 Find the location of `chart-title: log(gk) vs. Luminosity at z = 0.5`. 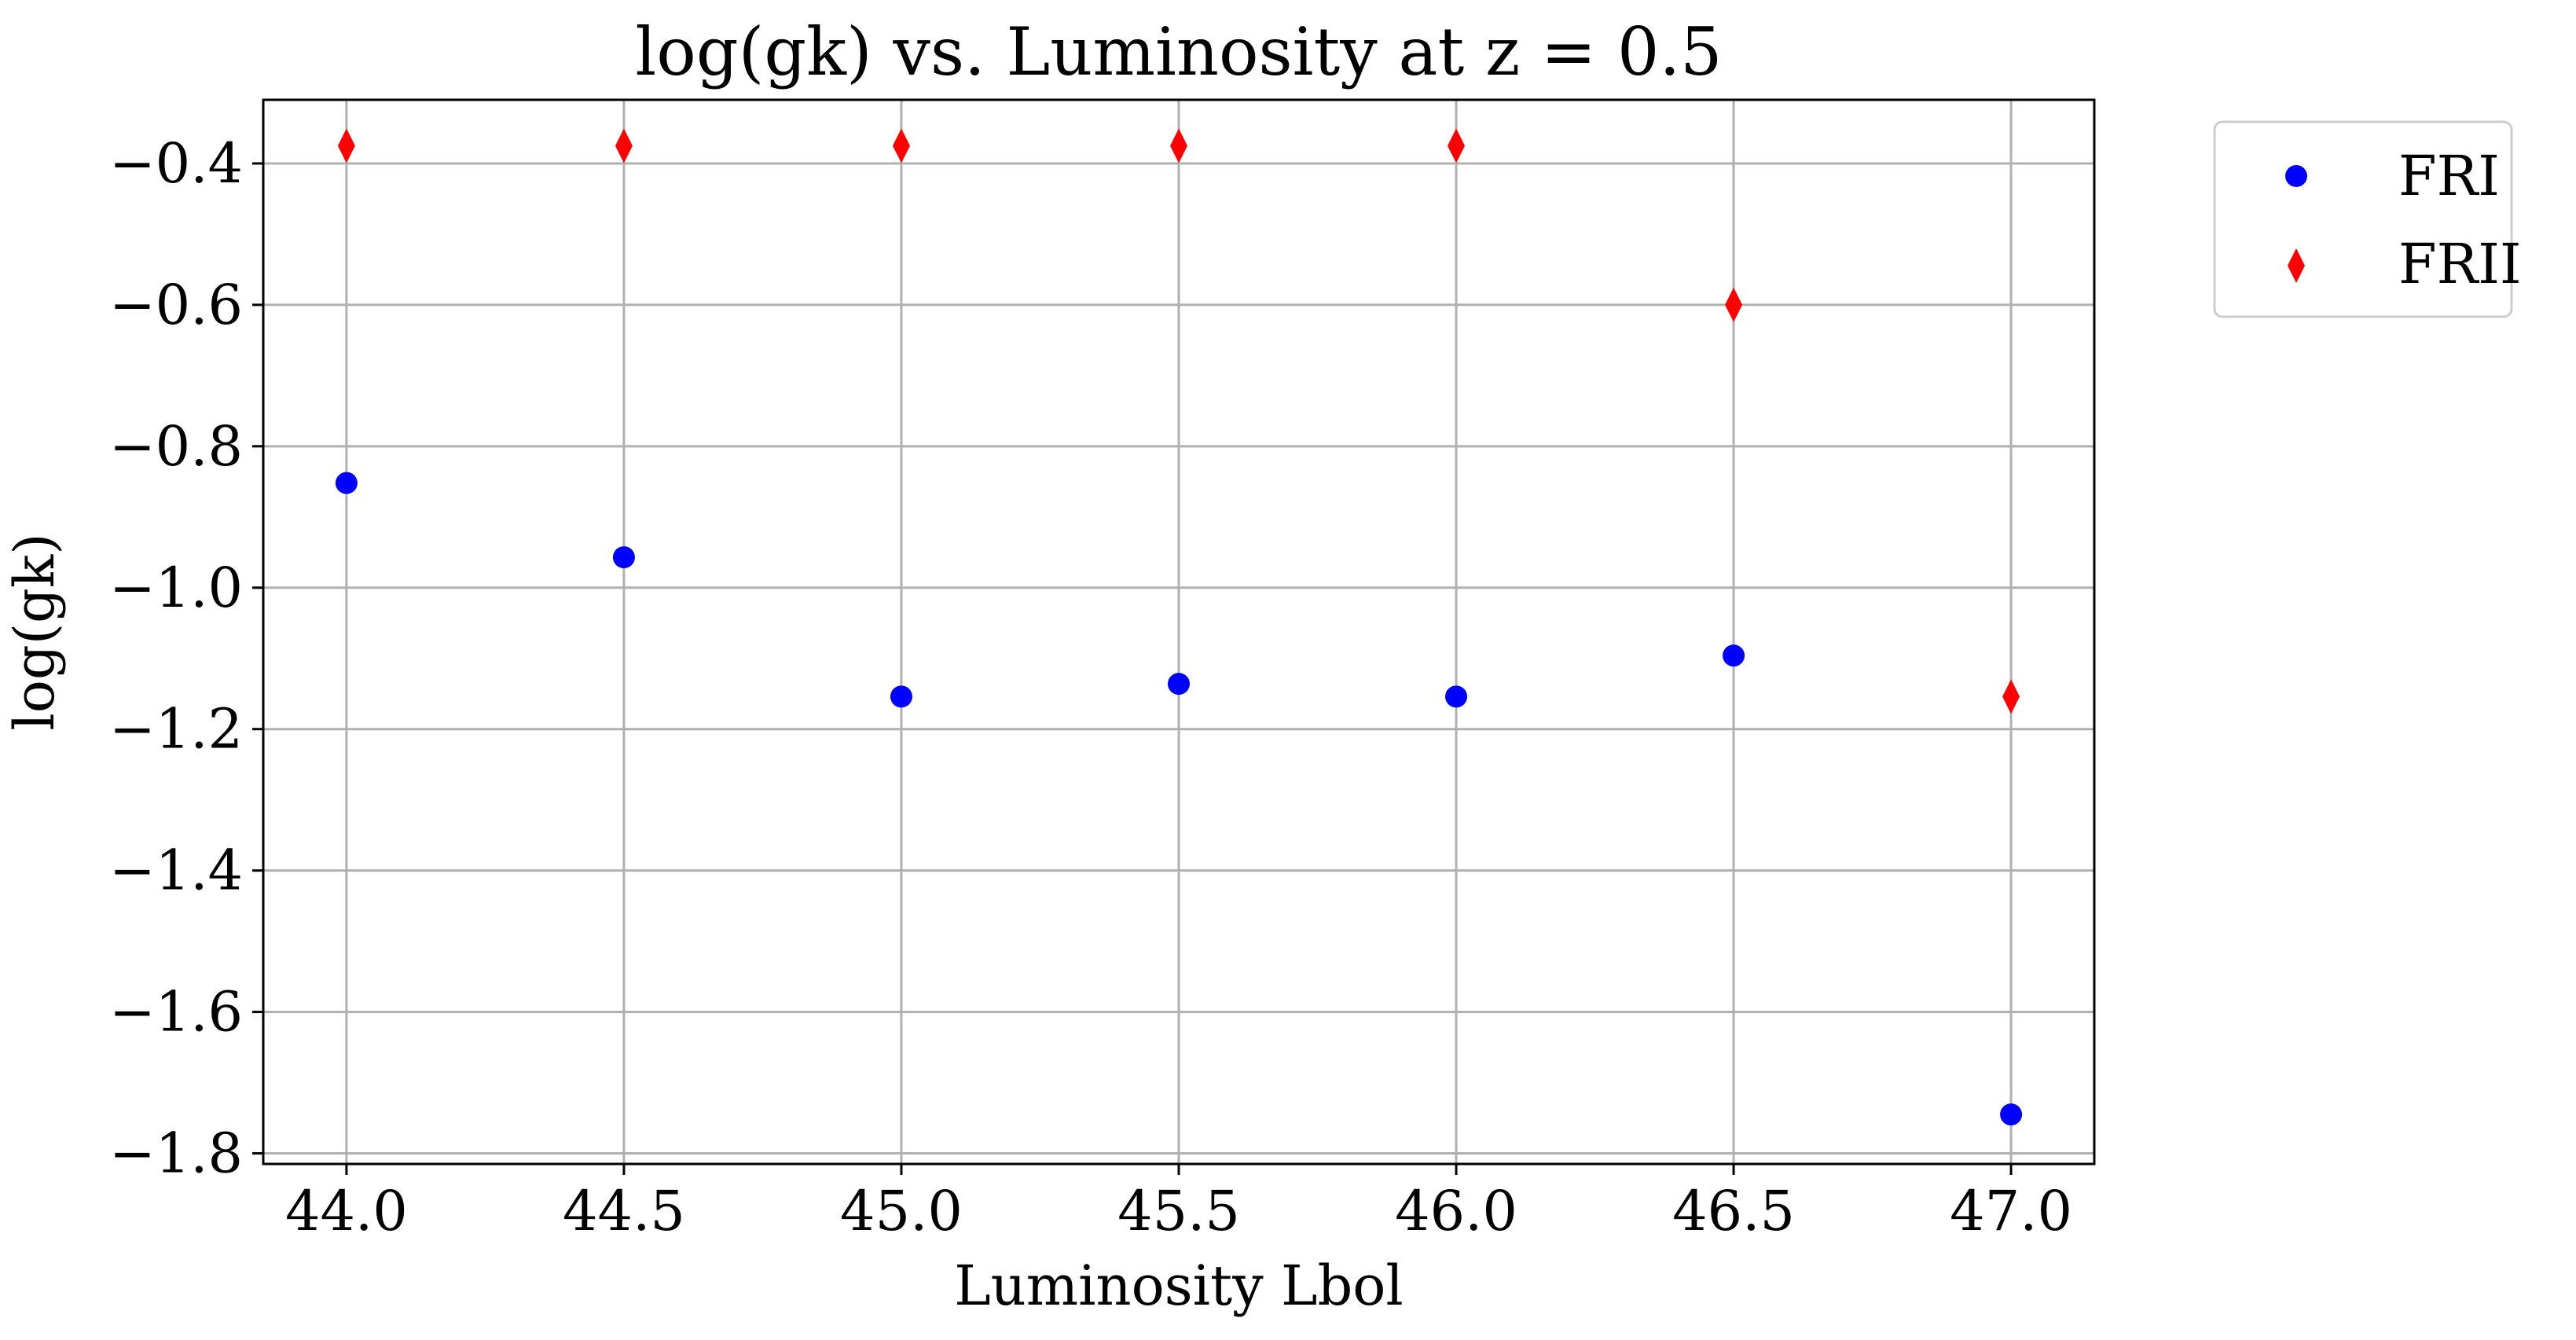

chart-title: log(gk) vs. Luminosity at z = 0.5 is located at coordinates (1178, 51).